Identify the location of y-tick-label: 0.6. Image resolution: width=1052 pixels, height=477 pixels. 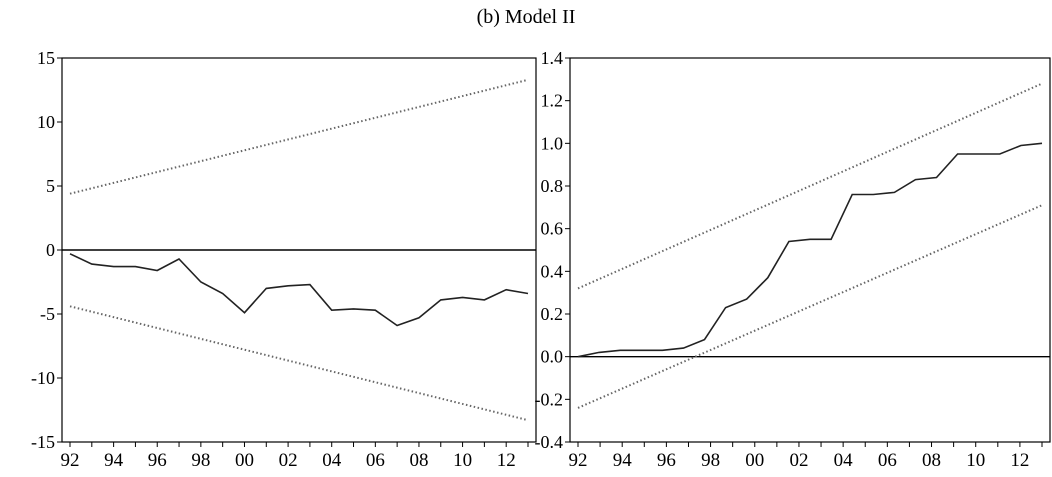
(552, 229).